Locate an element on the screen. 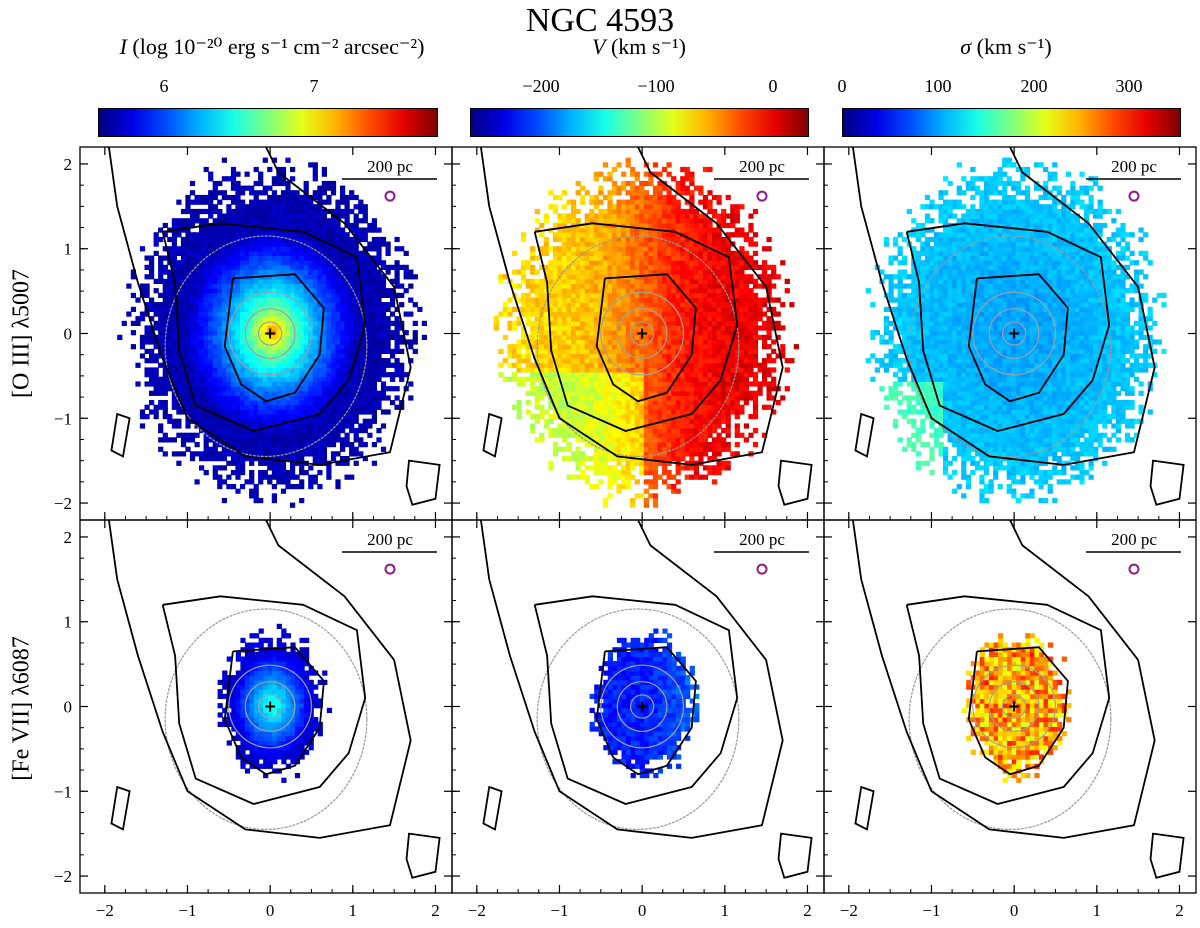  colorbar-ticks-velocity: −200 −100 0 is located at coordinates (639, 87).